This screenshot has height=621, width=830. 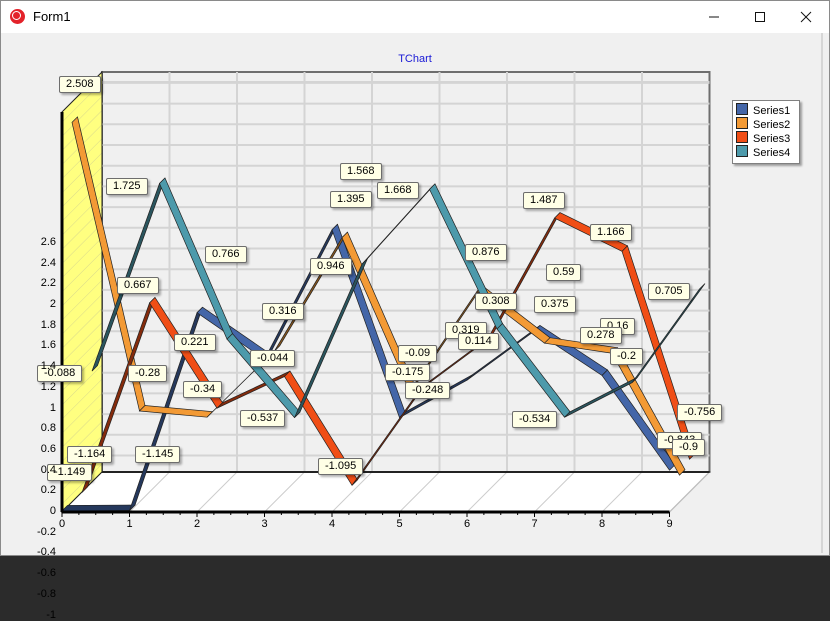 I want to click on data-value-mark: -1.149, so click(x=70, y=472).